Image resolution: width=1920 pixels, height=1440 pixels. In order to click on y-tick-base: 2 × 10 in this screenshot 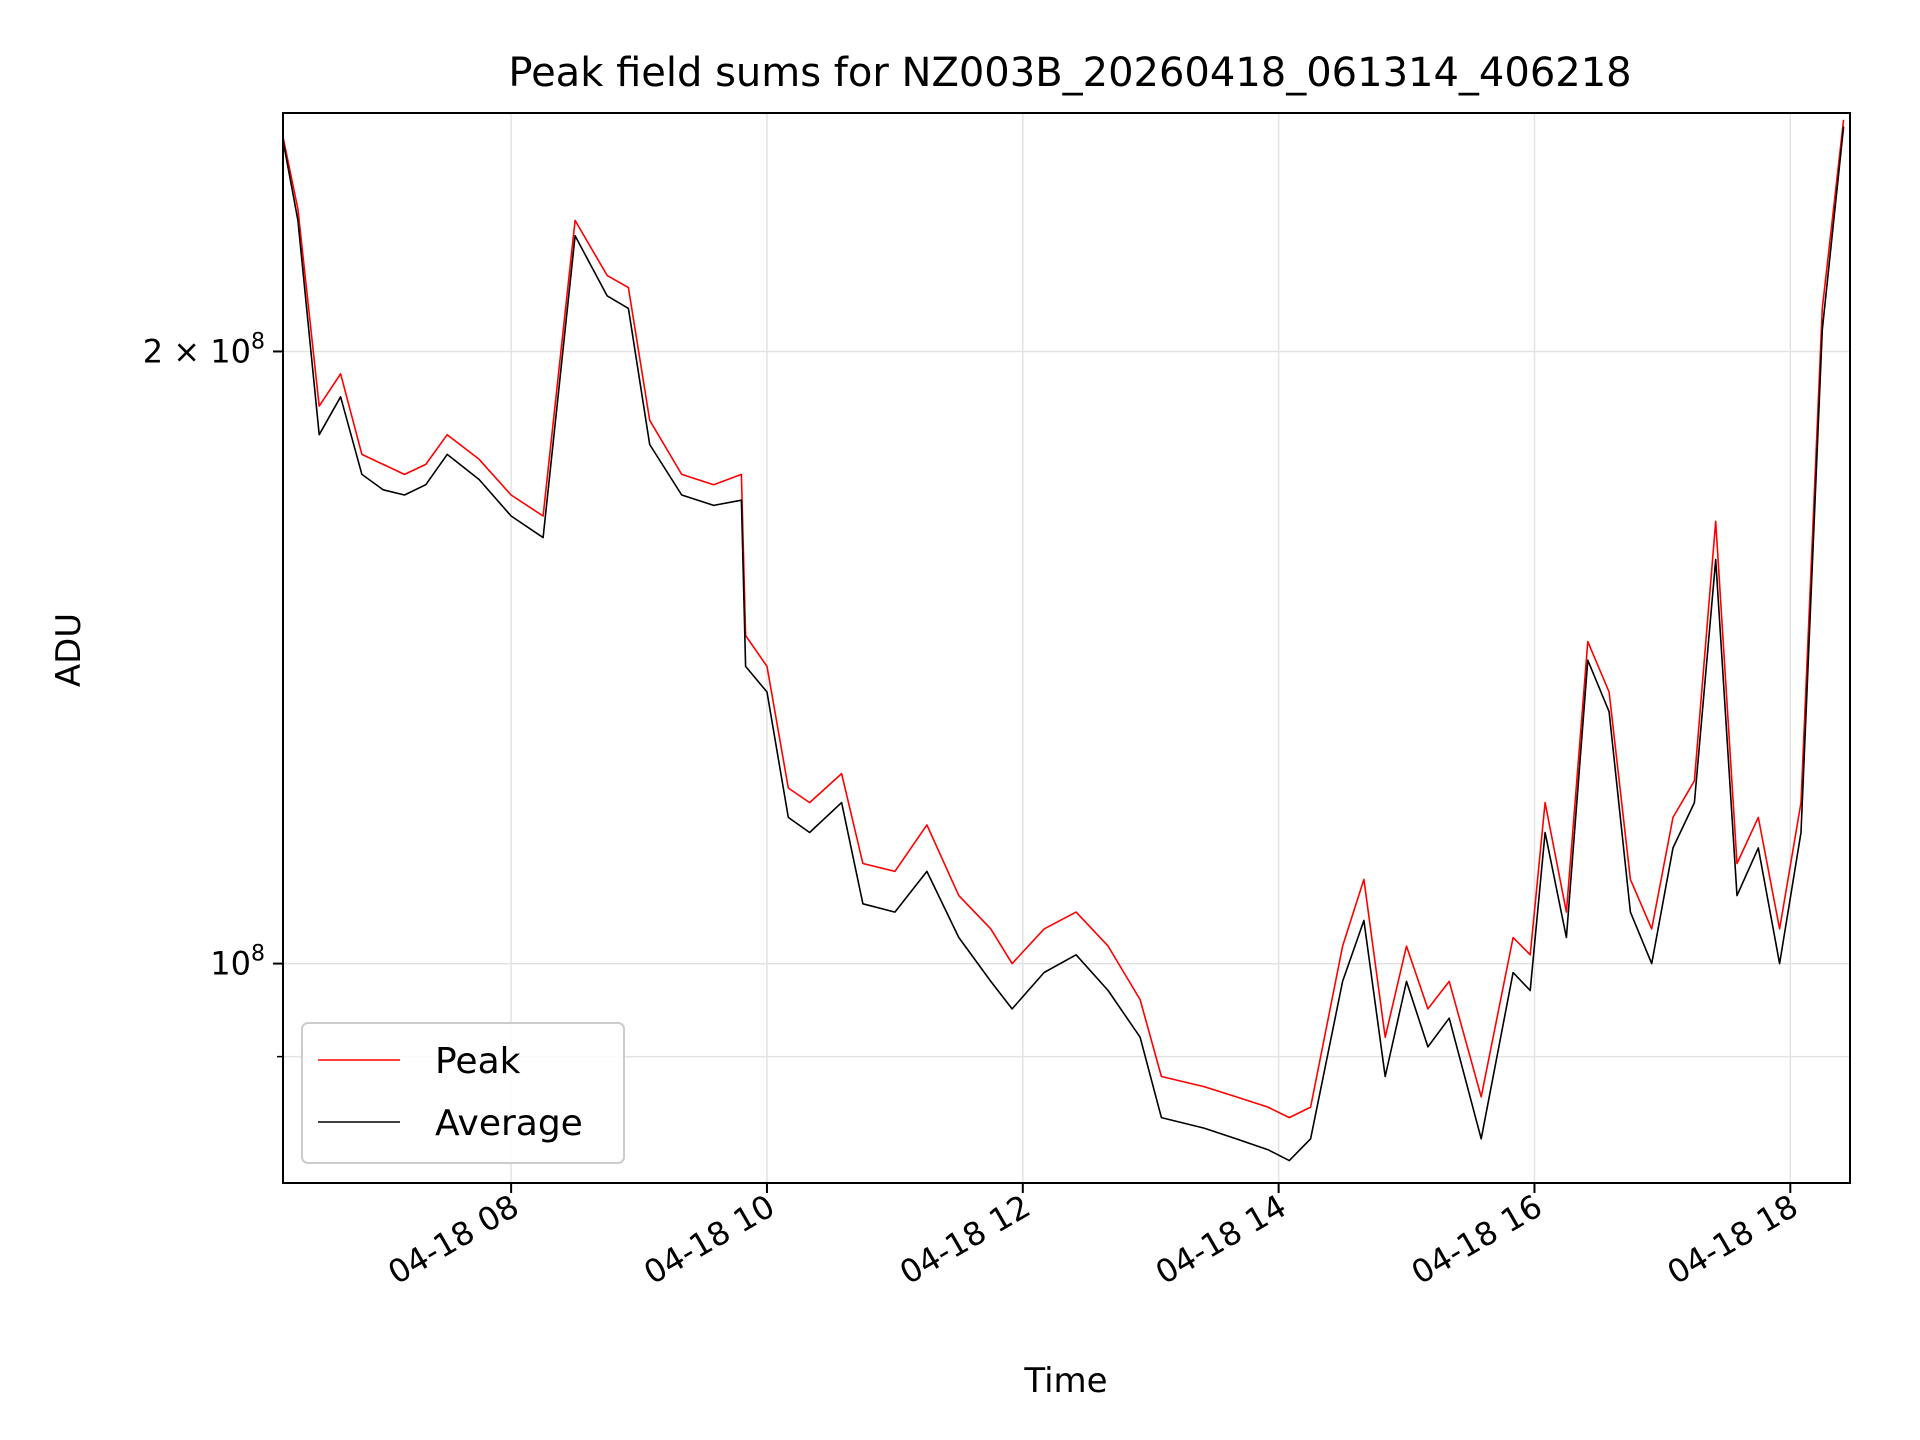, I will do `click(197, 351)`.